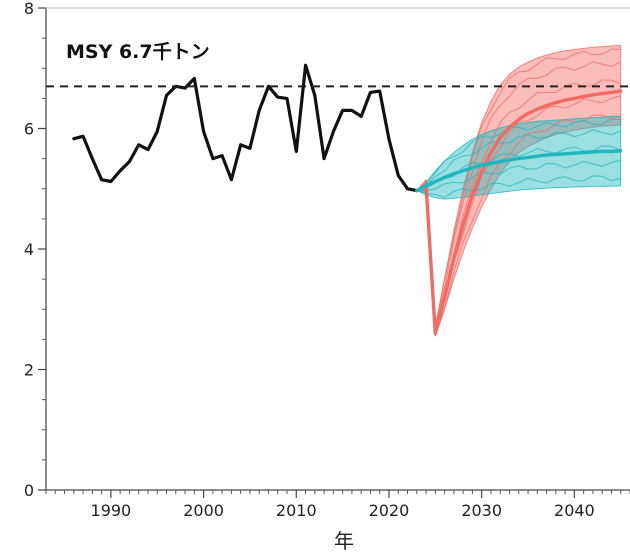 Image resolution: width=630 pixels, height=556 pixels. I want to click on x-tick-label: 1990, so click(111, 510).